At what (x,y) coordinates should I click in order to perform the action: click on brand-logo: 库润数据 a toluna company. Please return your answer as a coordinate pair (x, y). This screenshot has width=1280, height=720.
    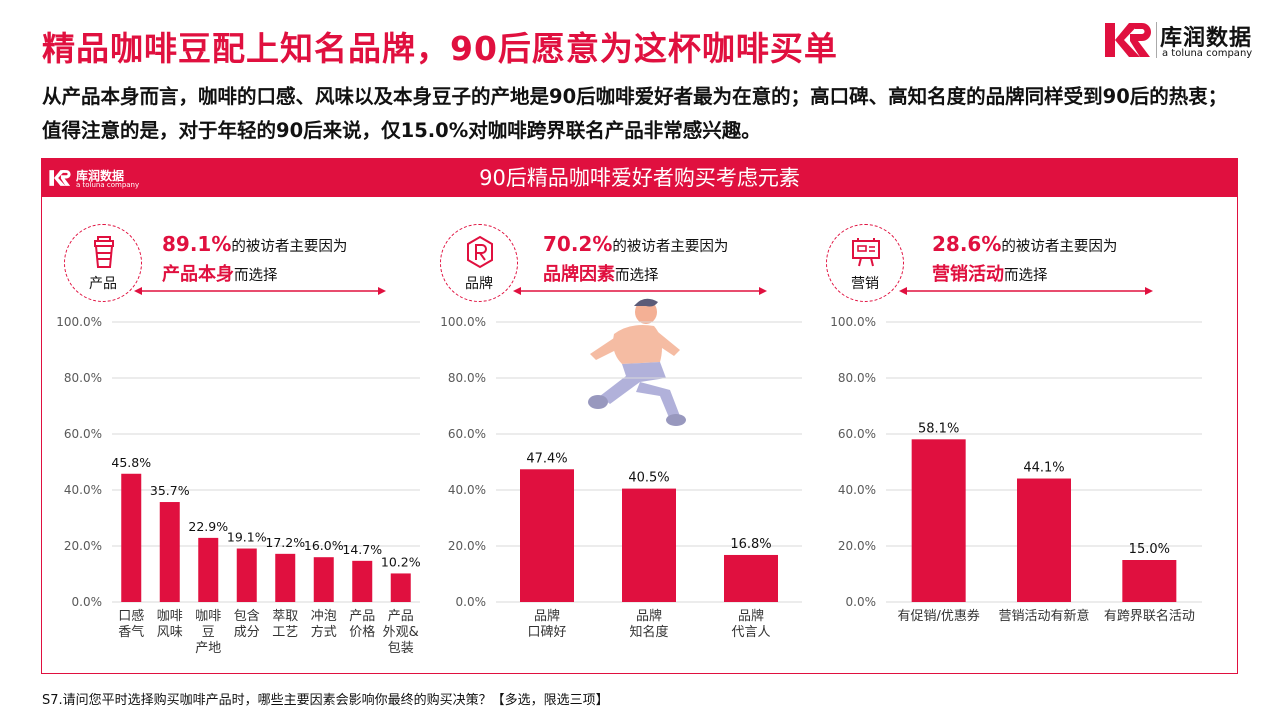
    Looking at the image, I should click on (1182, 41).